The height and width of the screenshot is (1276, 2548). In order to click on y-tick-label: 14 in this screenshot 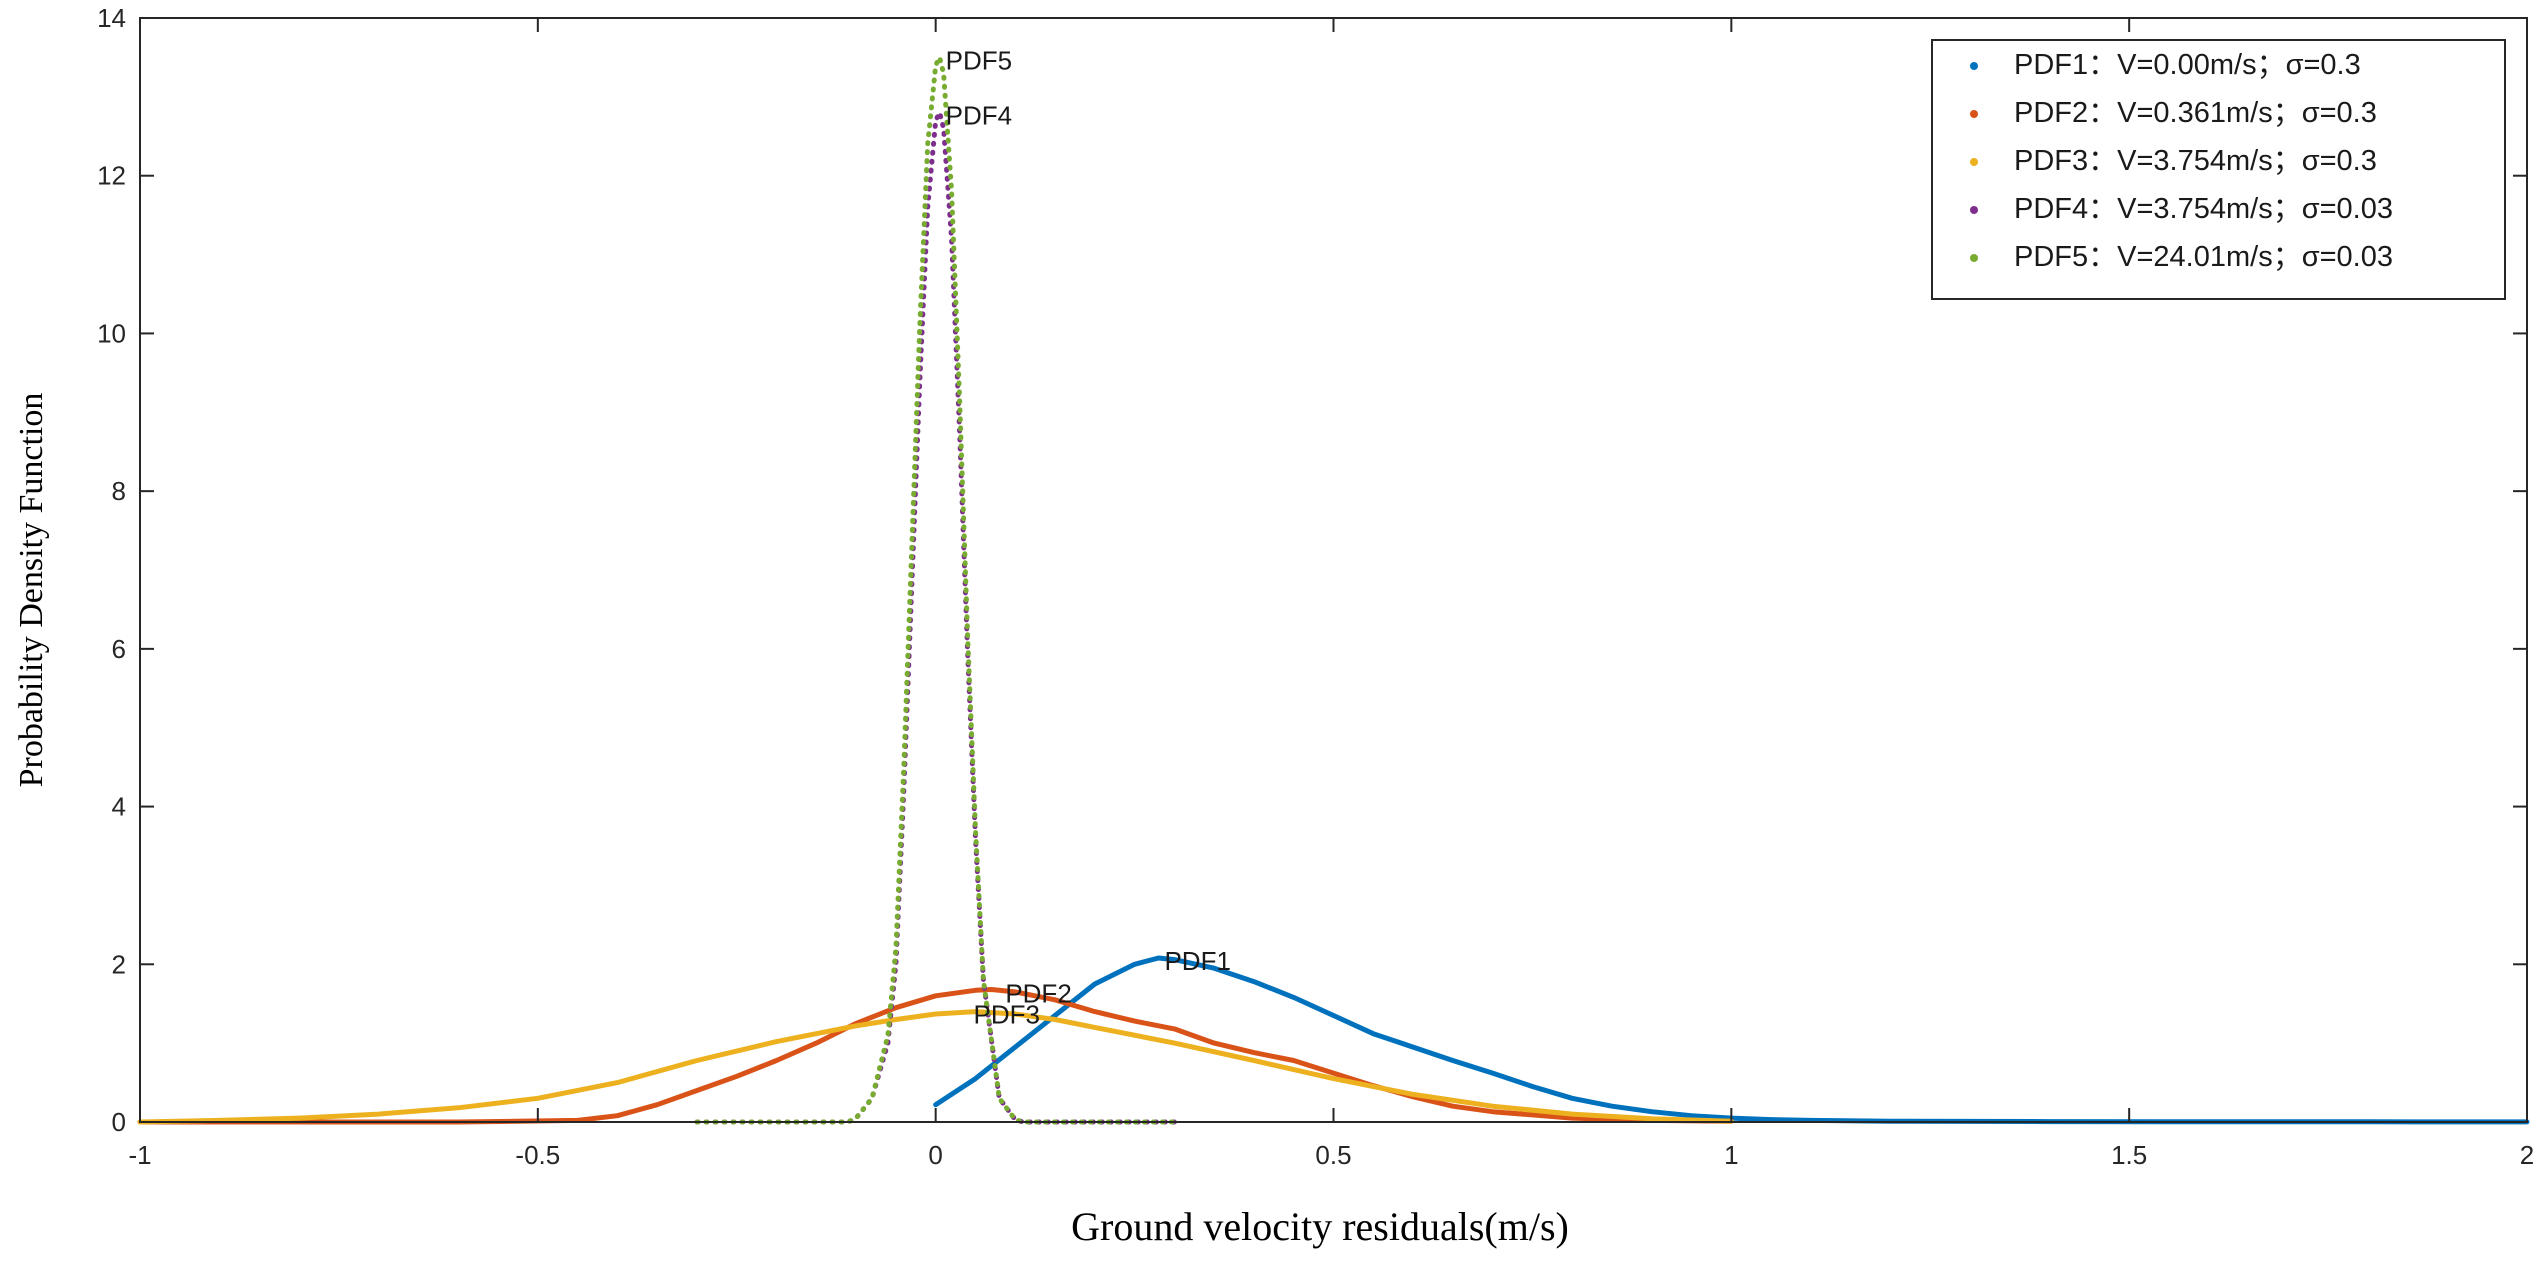, I will do `click(111, 18)`.